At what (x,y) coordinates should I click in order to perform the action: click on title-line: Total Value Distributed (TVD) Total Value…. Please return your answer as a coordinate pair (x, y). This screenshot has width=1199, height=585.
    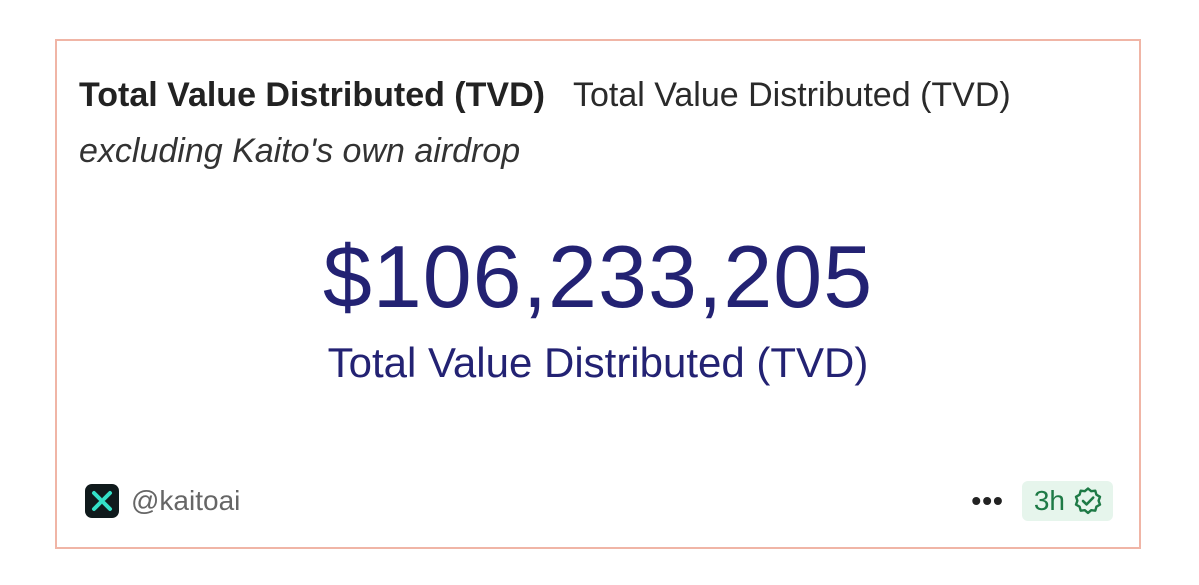
    Looking at the image, I should click on (599, 95).